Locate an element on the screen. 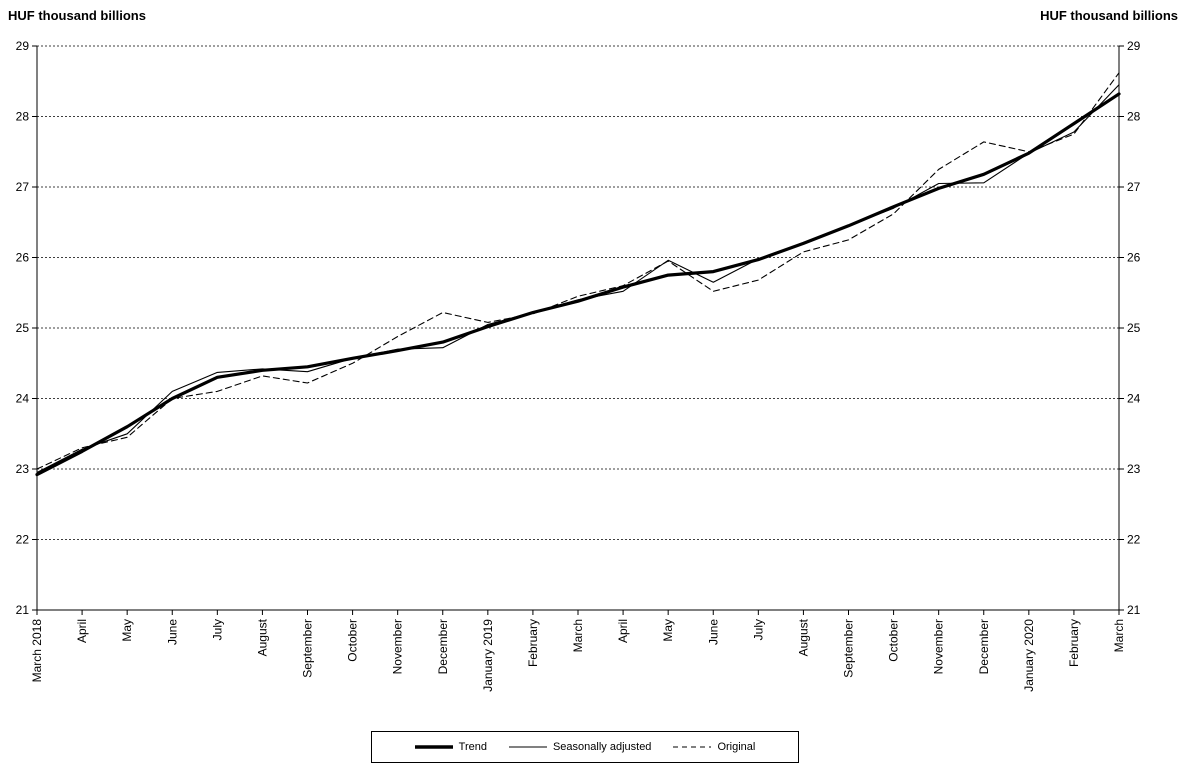 This screenshot has width=1190, height=764. x-tick-label: January 2020 is located at coordinates (1029, 655).